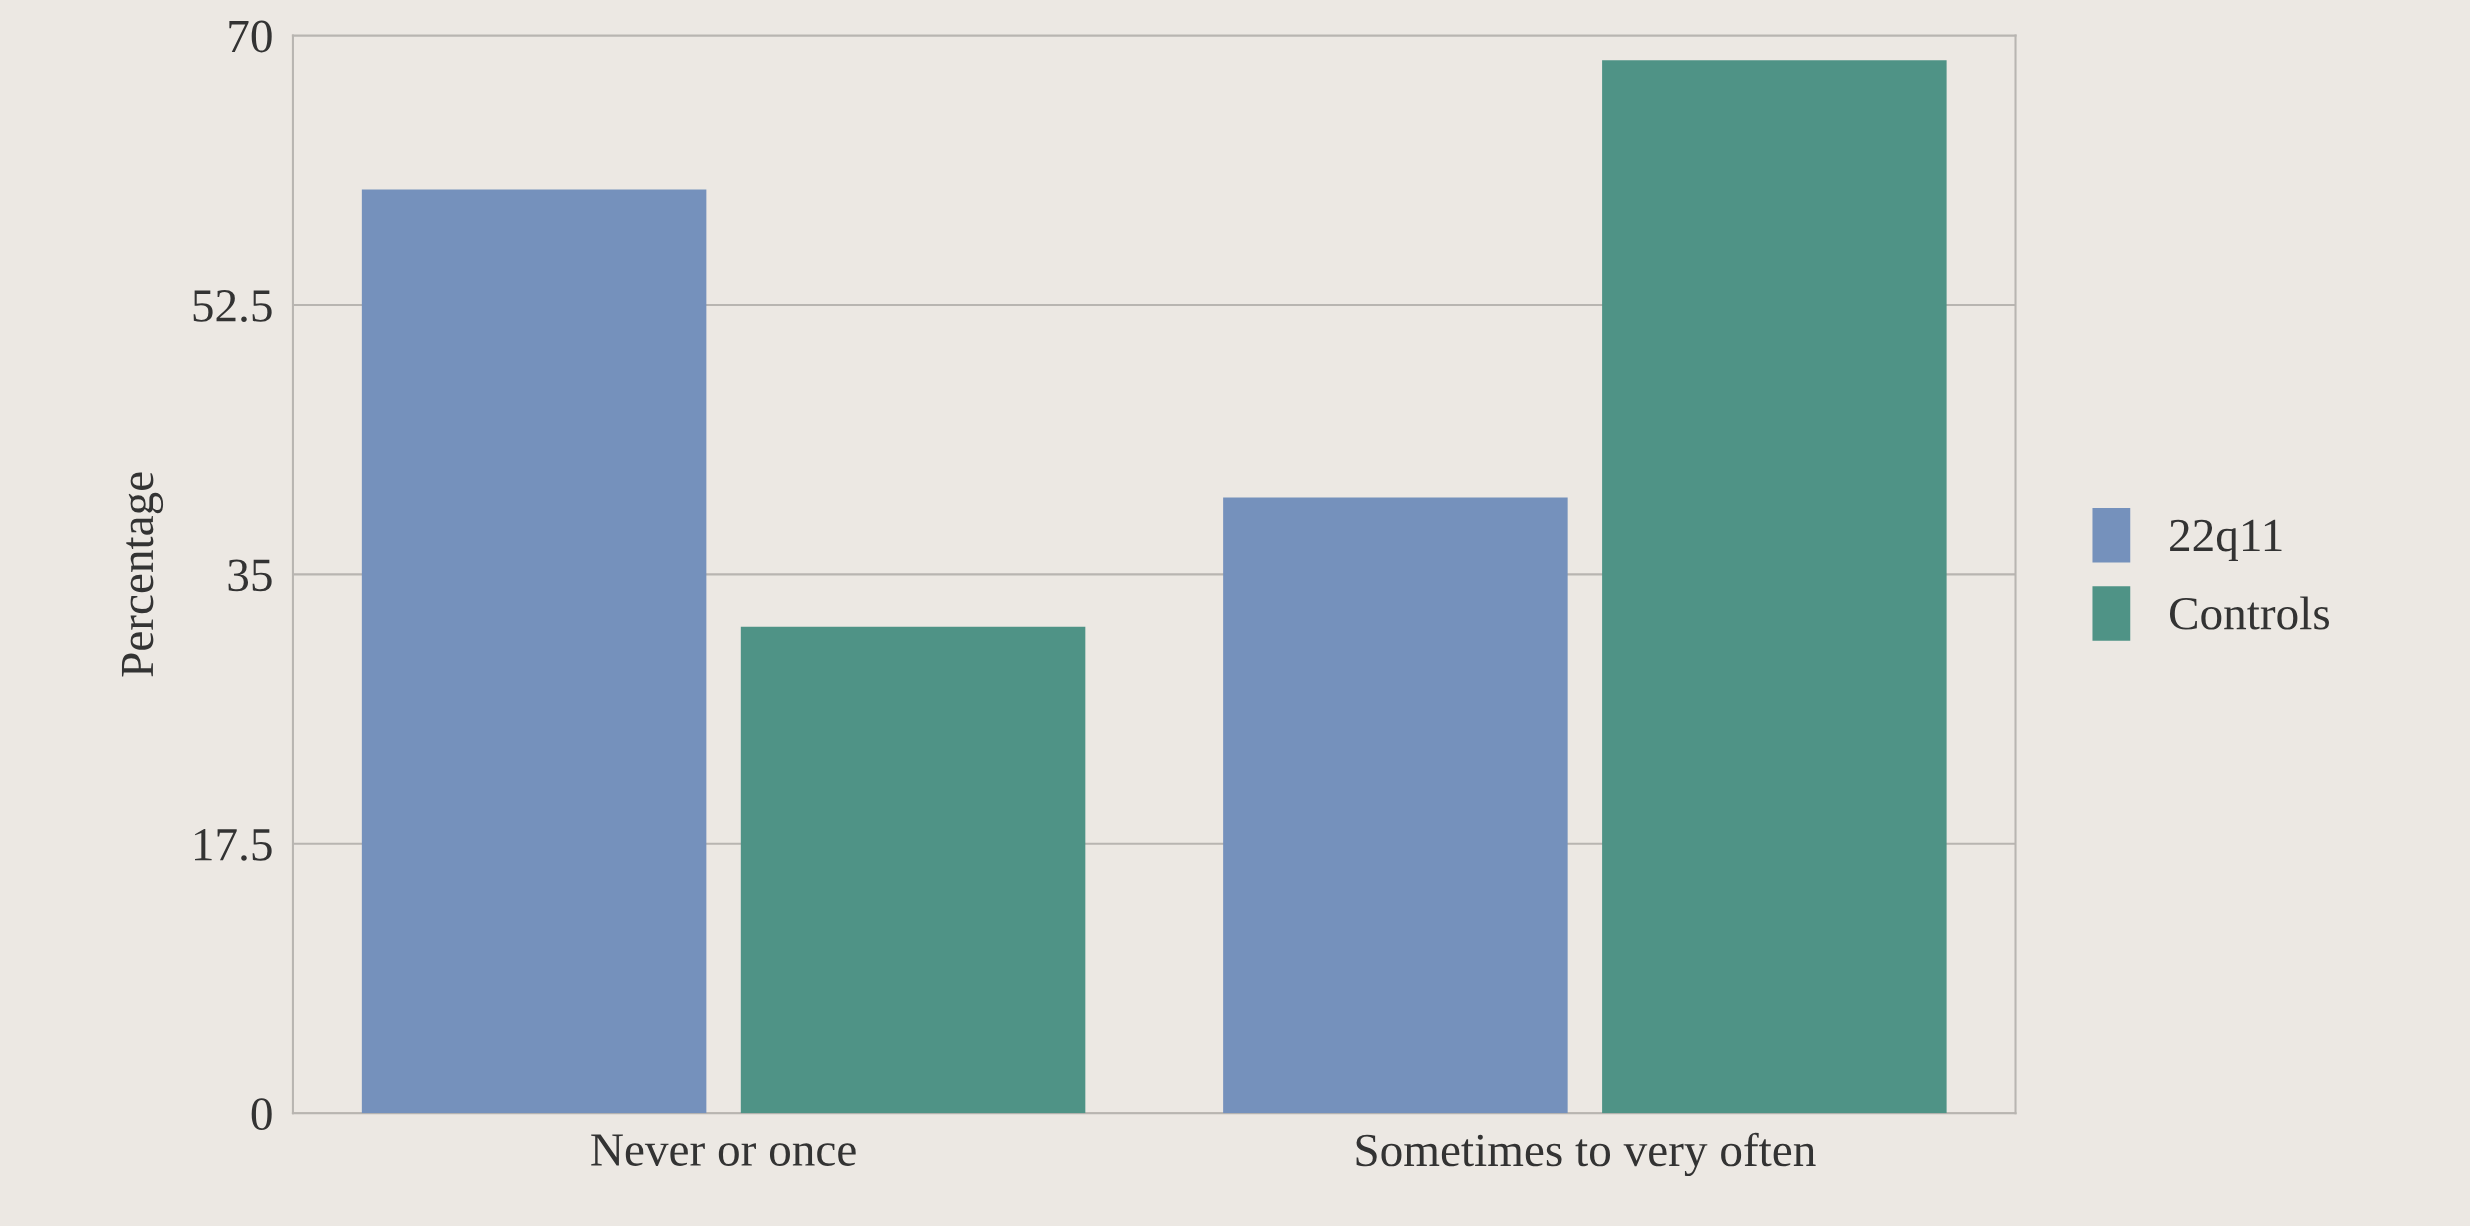 The width and height of the screenshot is (2470, 1226). Describe the element at coordinates (1586, 1154) in the screenshot. I see `x-tick-label: Sometimes to very often` at that location.